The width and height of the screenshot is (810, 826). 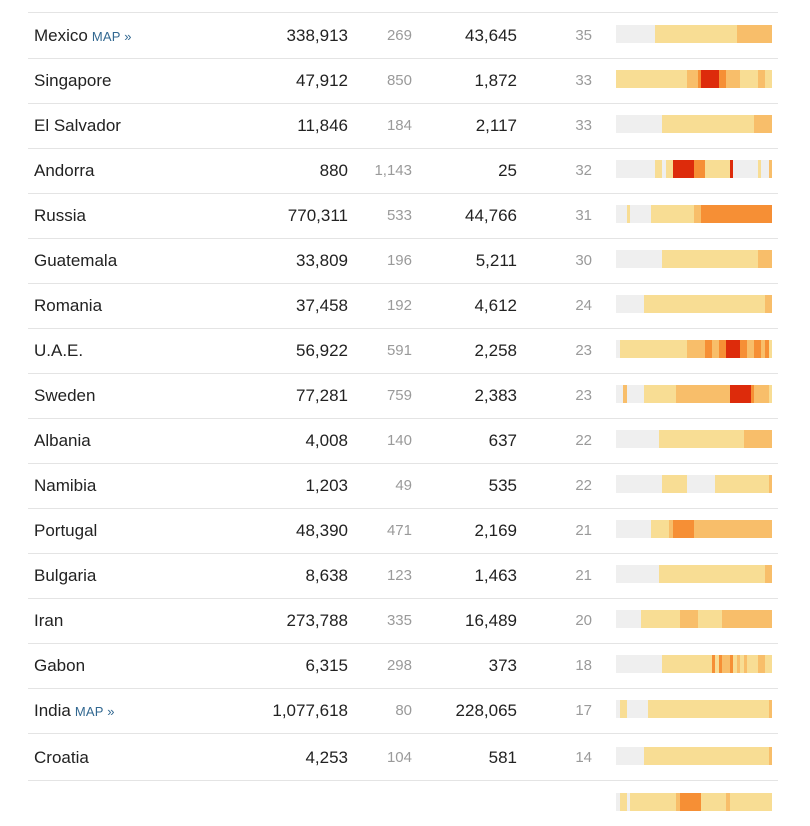 I want to click on country-label: Andorra, so click(x=64, y=170).